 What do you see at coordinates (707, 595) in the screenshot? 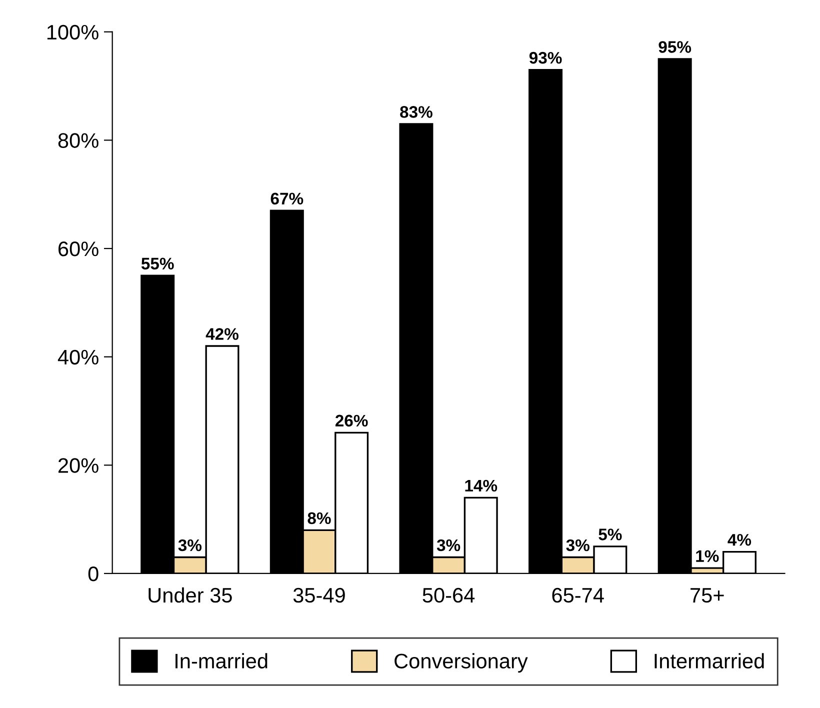
I see `x-tick-label: 75+` at bounding box center [707, 595].